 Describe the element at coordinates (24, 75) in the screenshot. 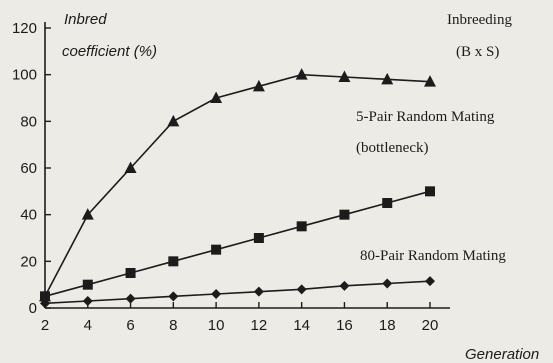

I see `y-tick-label-100: 100` at that location.